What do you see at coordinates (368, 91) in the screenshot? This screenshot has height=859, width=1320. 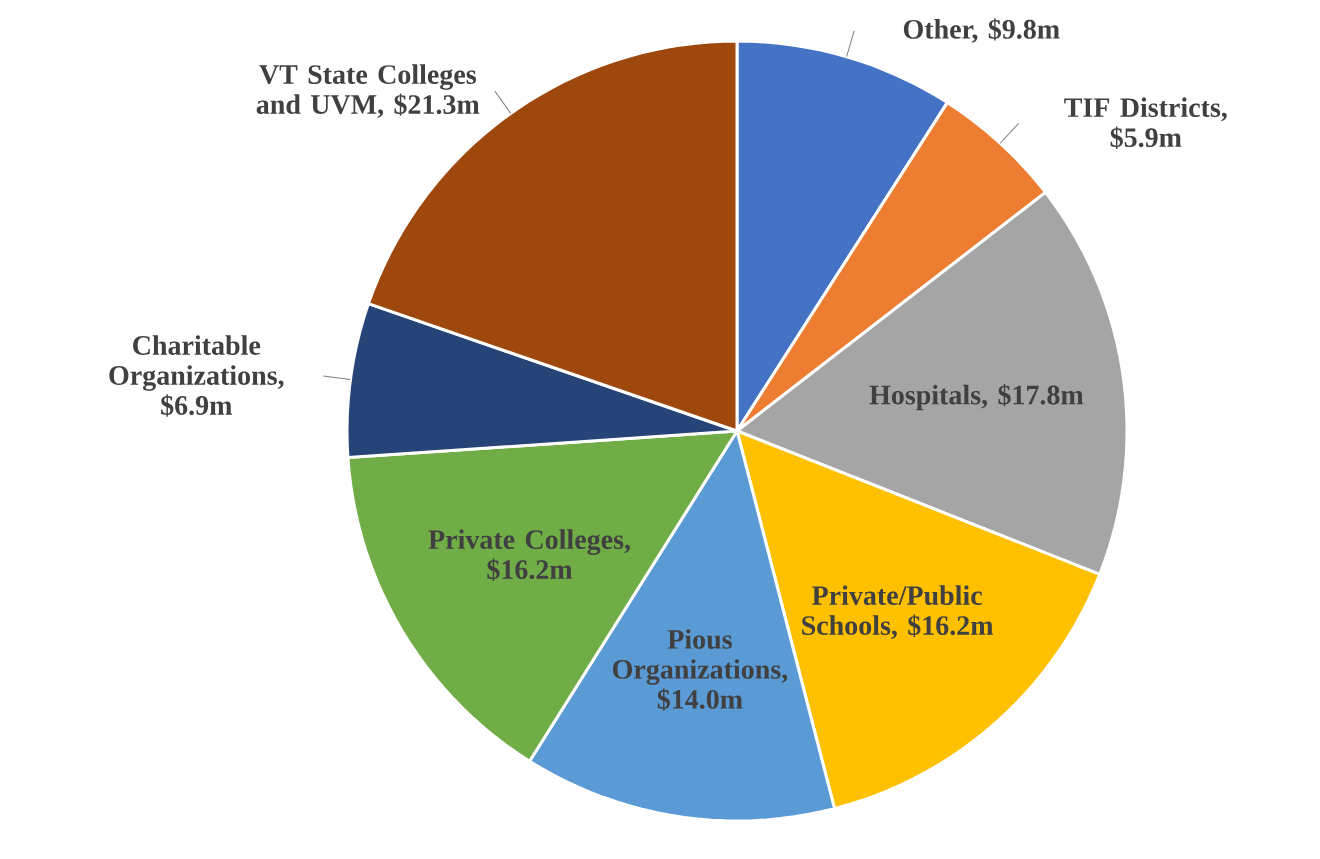 I see `slice-label: VT State Colleges and UVM, $21.3m` at bounding box center [368, 91].